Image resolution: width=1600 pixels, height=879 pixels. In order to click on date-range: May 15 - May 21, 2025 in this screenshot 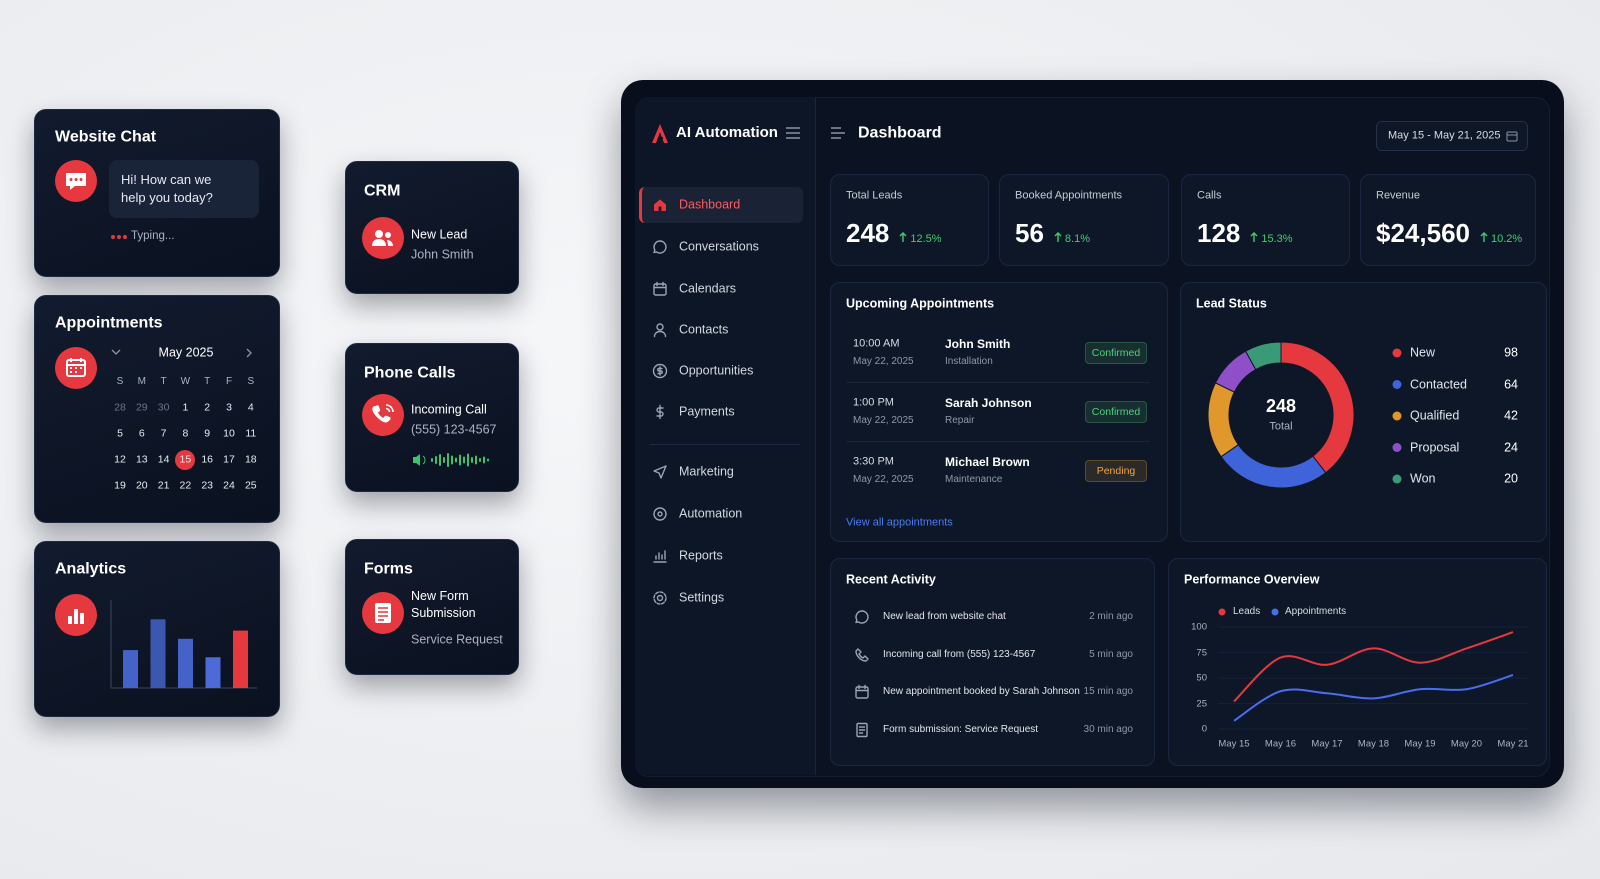, I will do `click(1444, 135)`.